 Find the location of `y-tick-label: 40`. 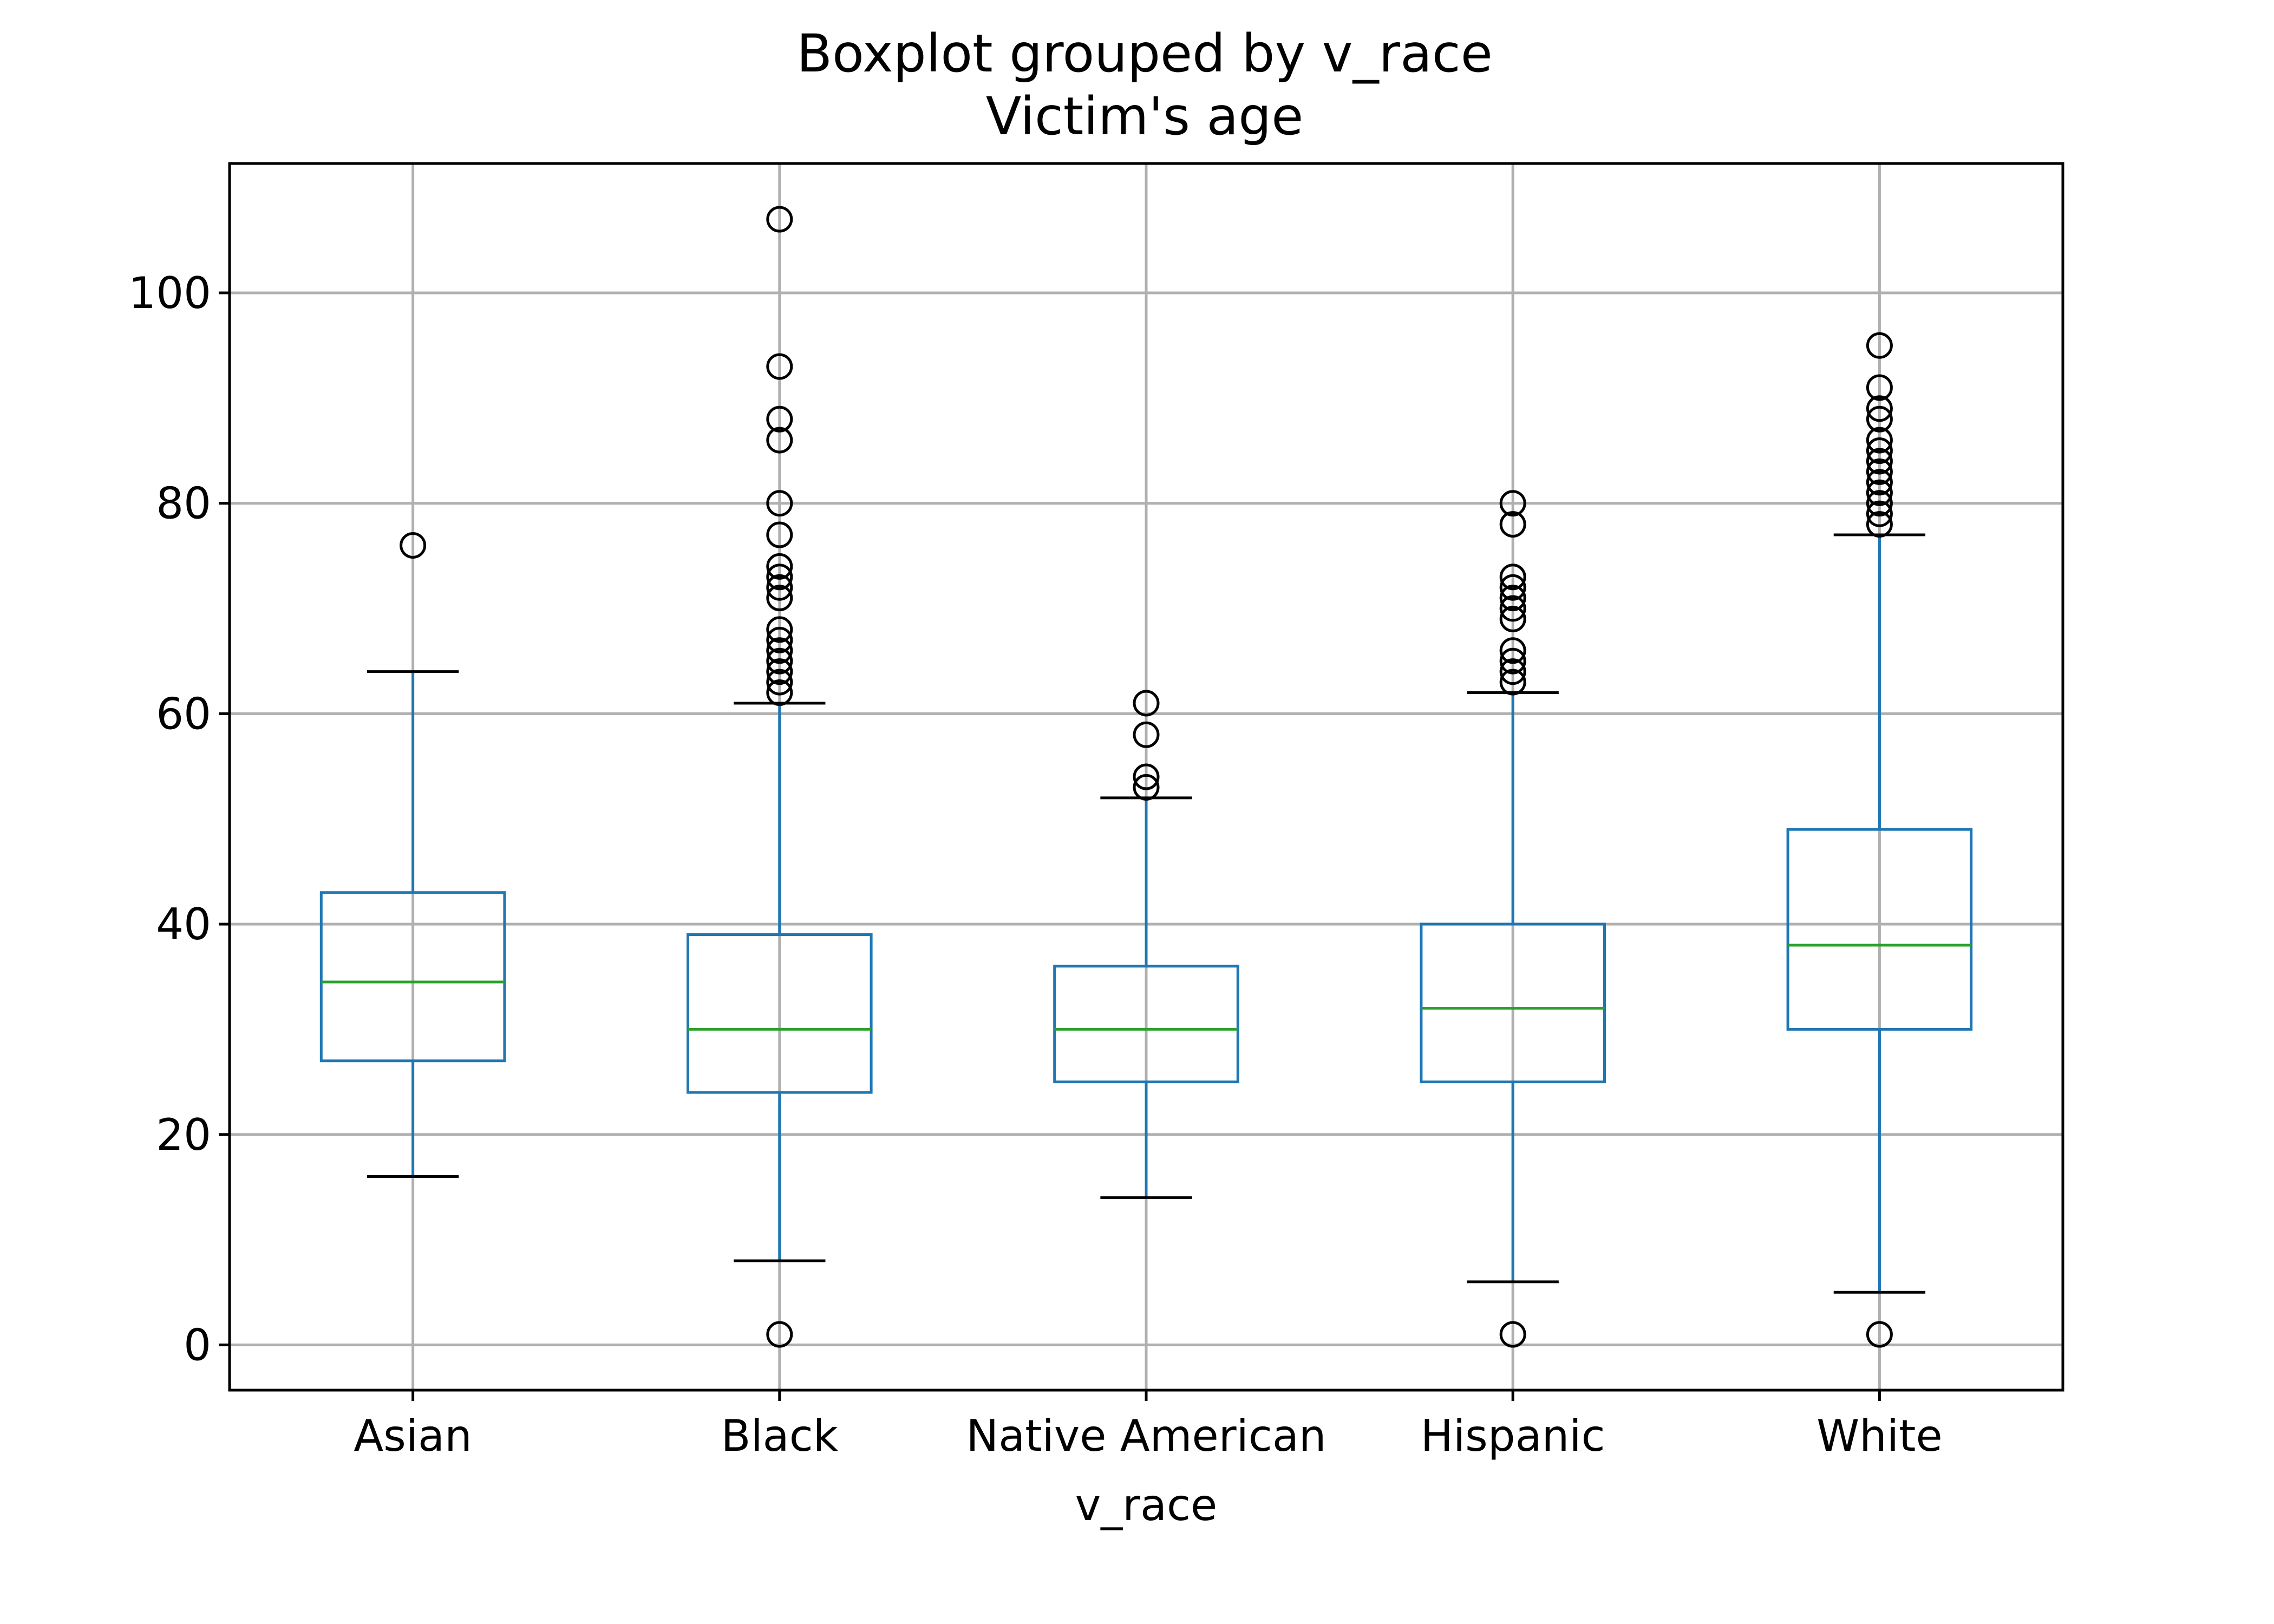

y-tick-label: 40 is located at coordinates (184, 924).